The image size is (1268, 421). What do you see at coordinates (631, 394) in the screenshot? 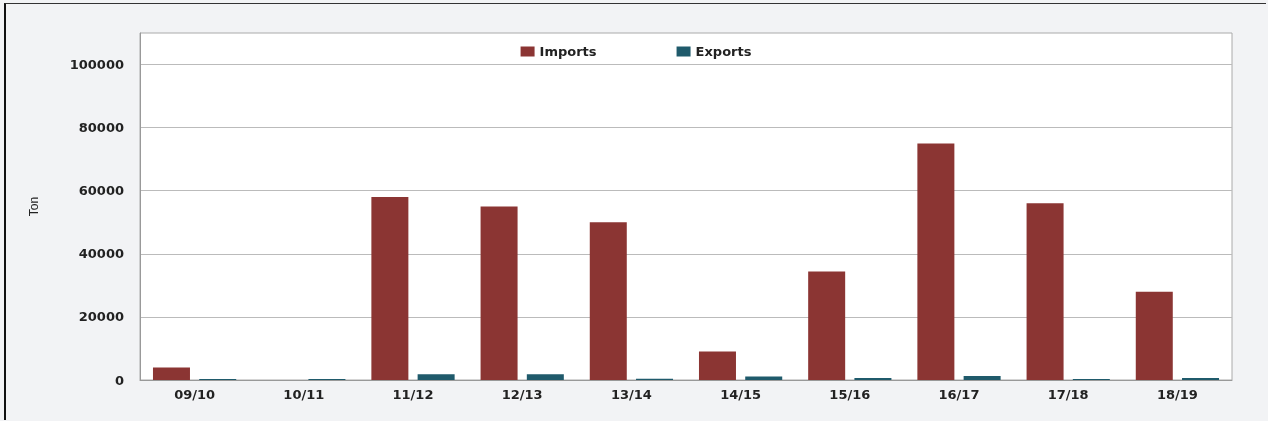
I see `x-tick-label: 13/14` at bounding box center [631, 394].